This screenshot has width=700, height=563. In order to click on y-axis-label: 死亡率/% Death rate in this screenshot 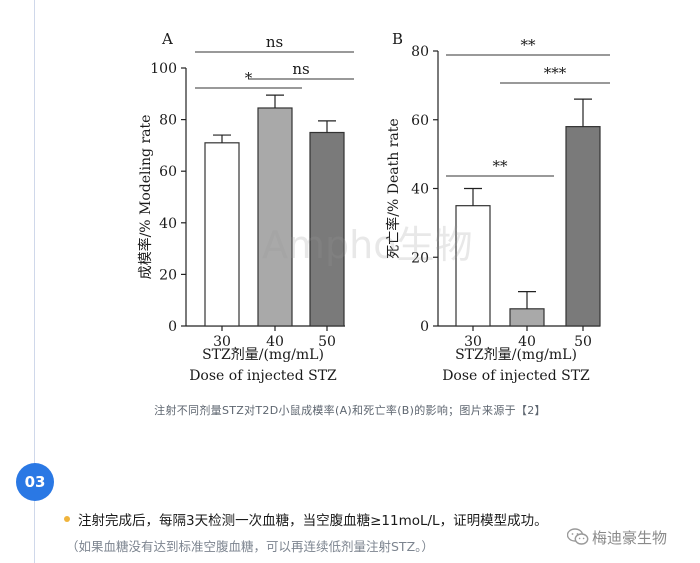, I will do `click(393, 188)`.